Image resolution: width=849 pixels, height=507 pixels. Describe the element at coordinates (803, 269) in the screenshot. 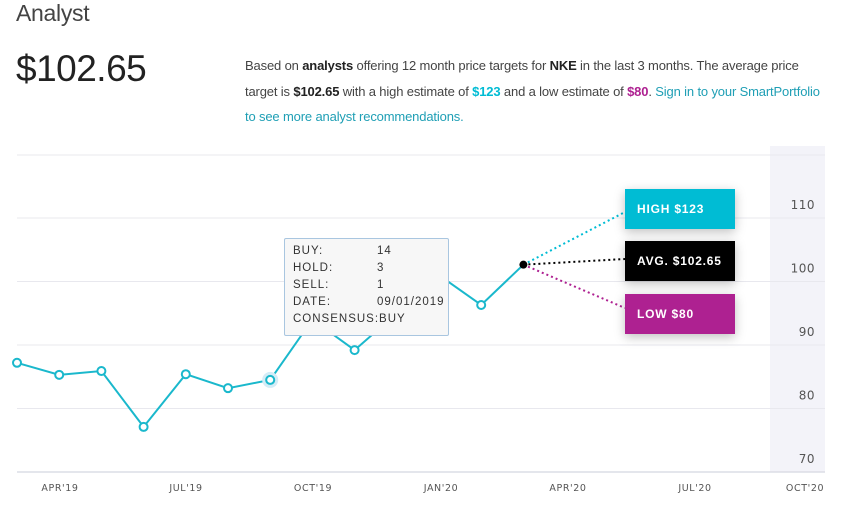

I see `y-tick-label: 100` at that location.